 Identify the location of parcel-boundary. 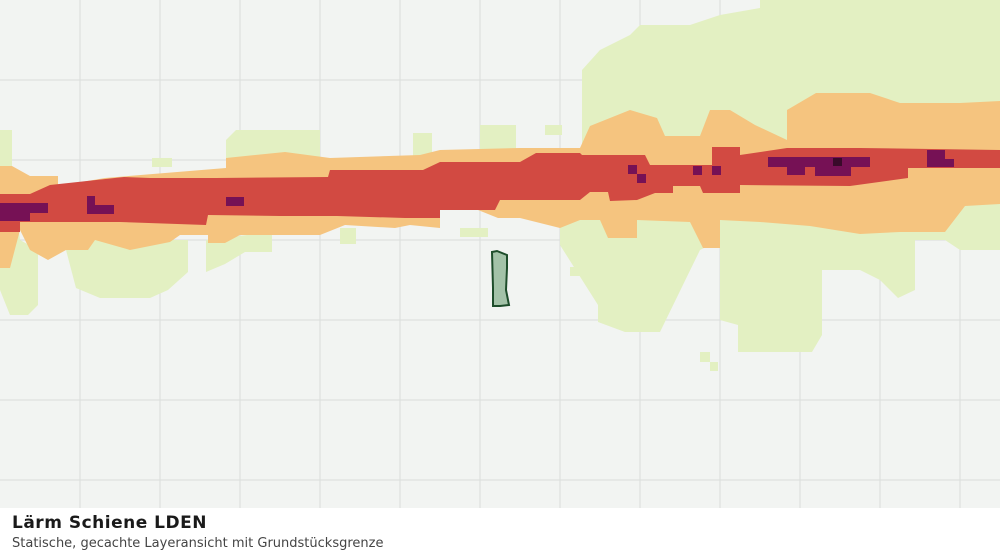
(500, 278).